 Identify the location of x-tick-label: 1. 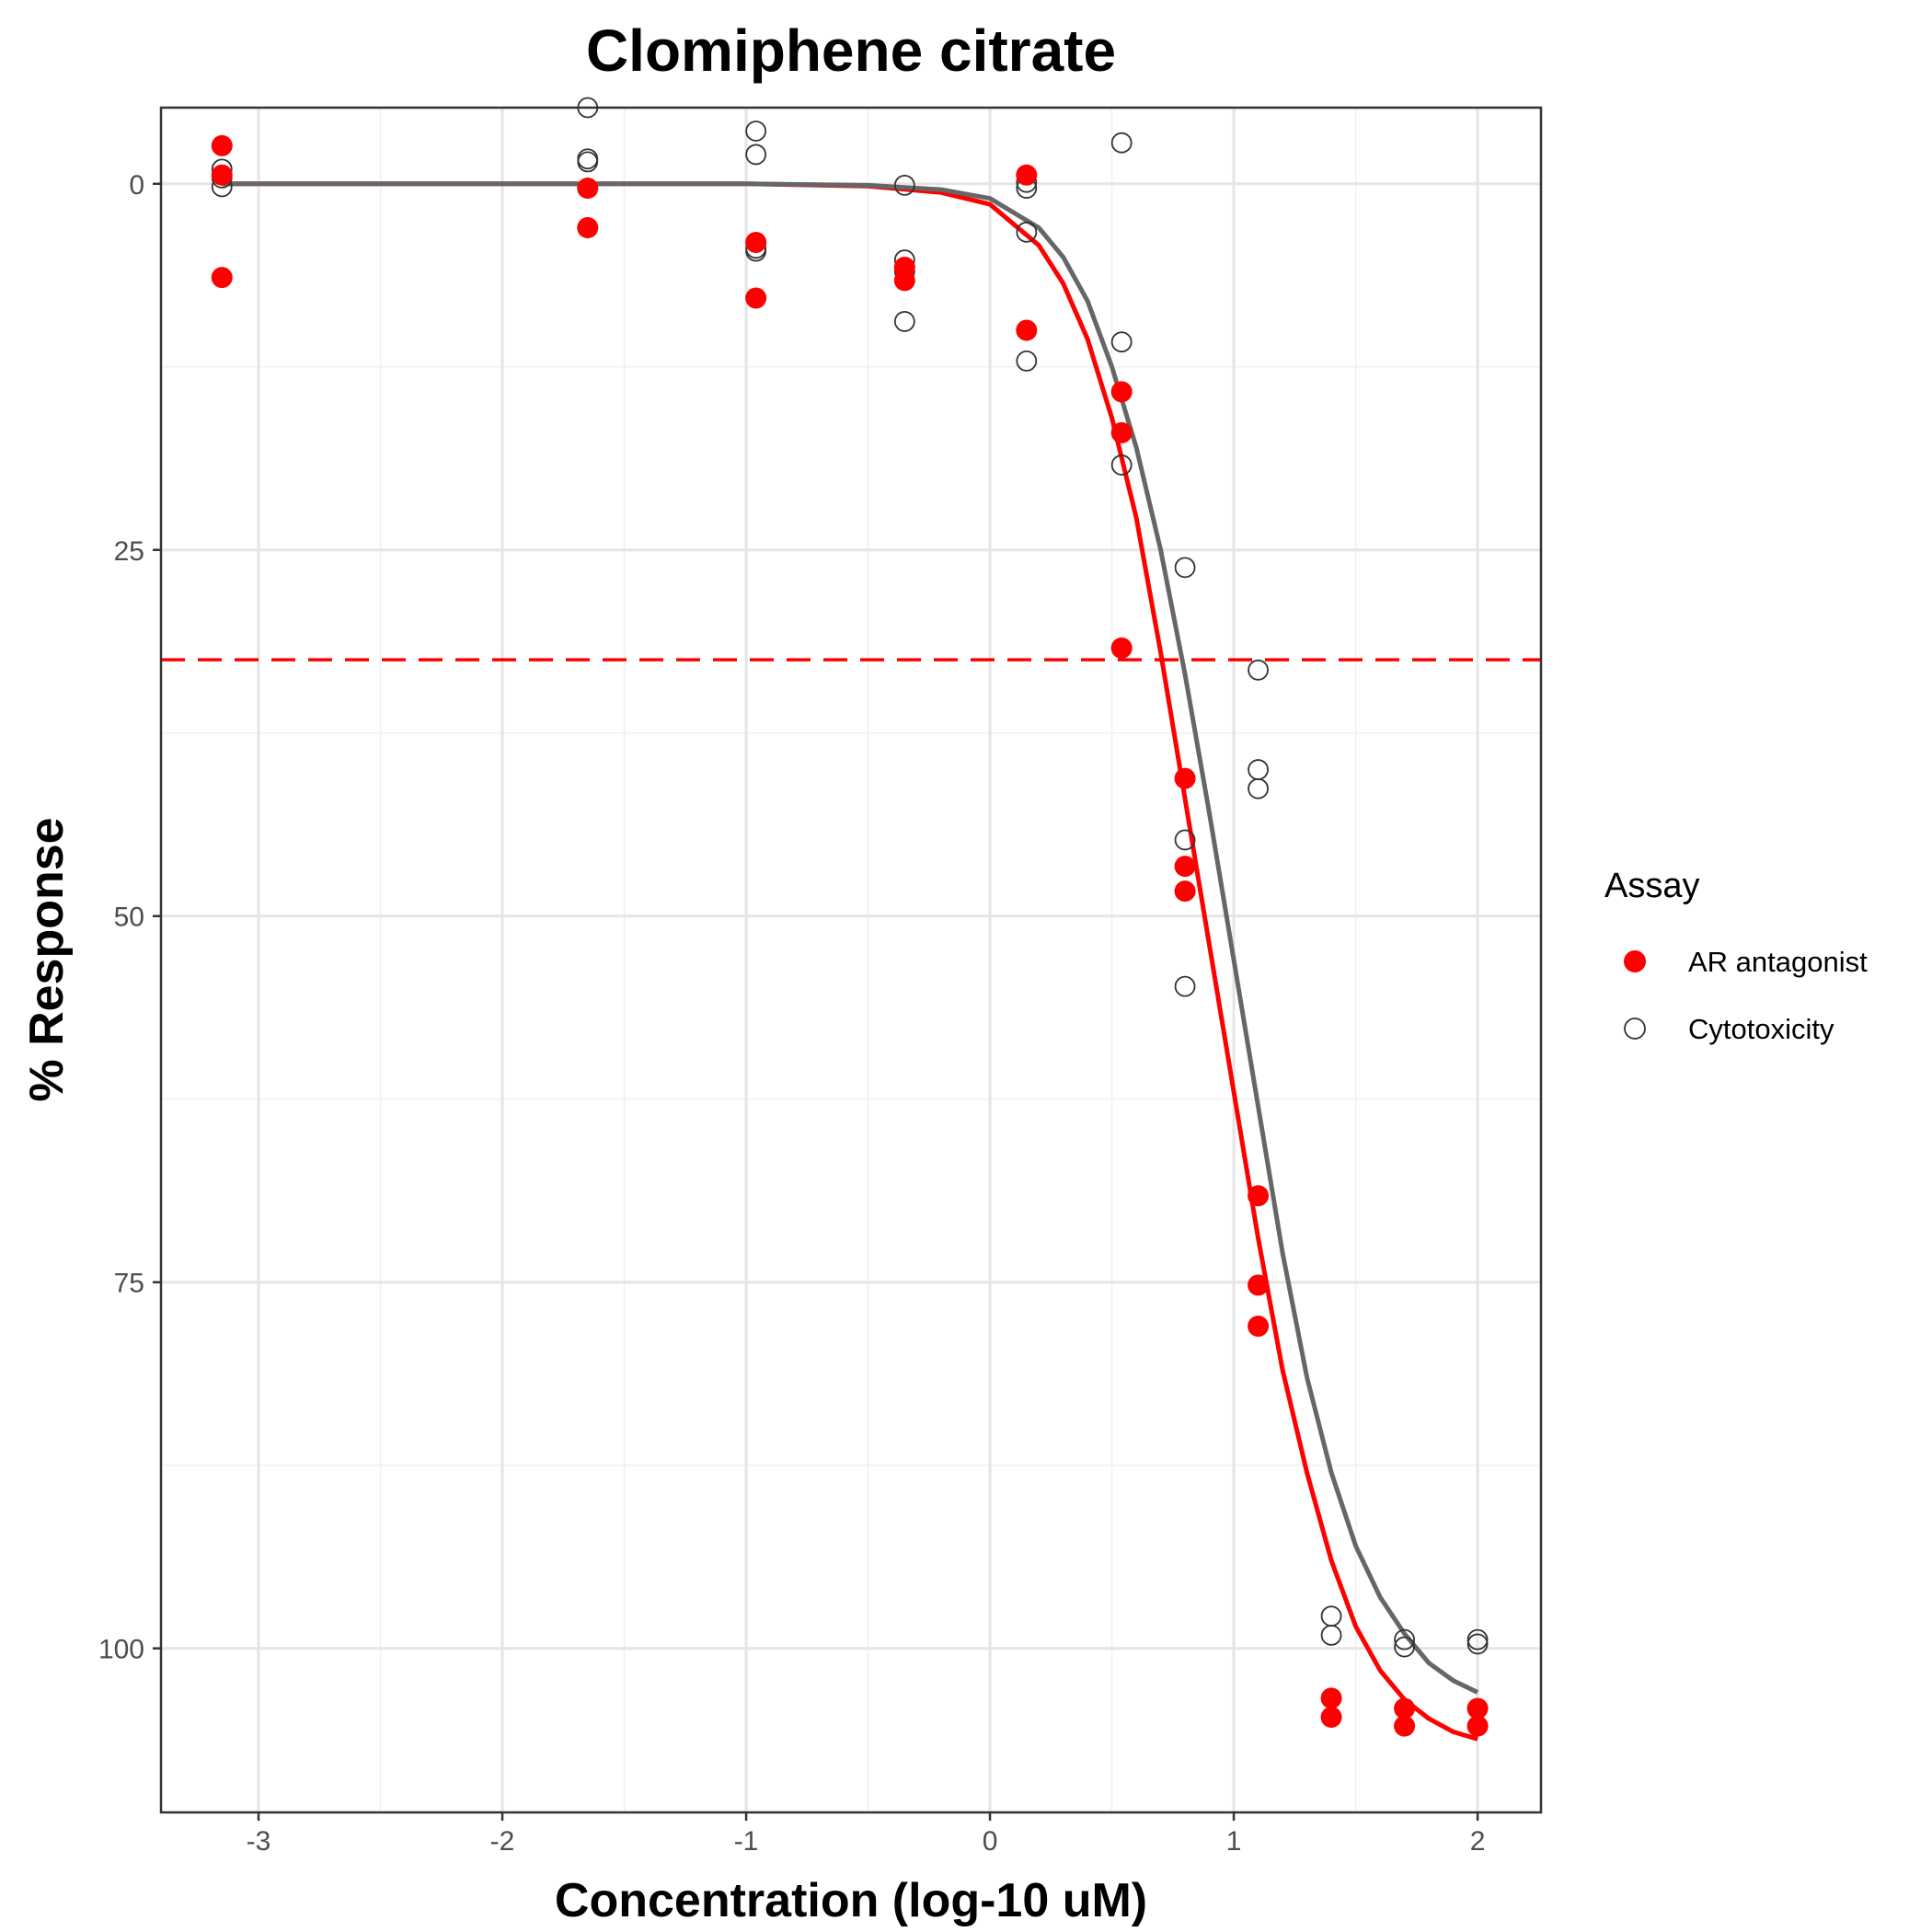
(1234, 1841).